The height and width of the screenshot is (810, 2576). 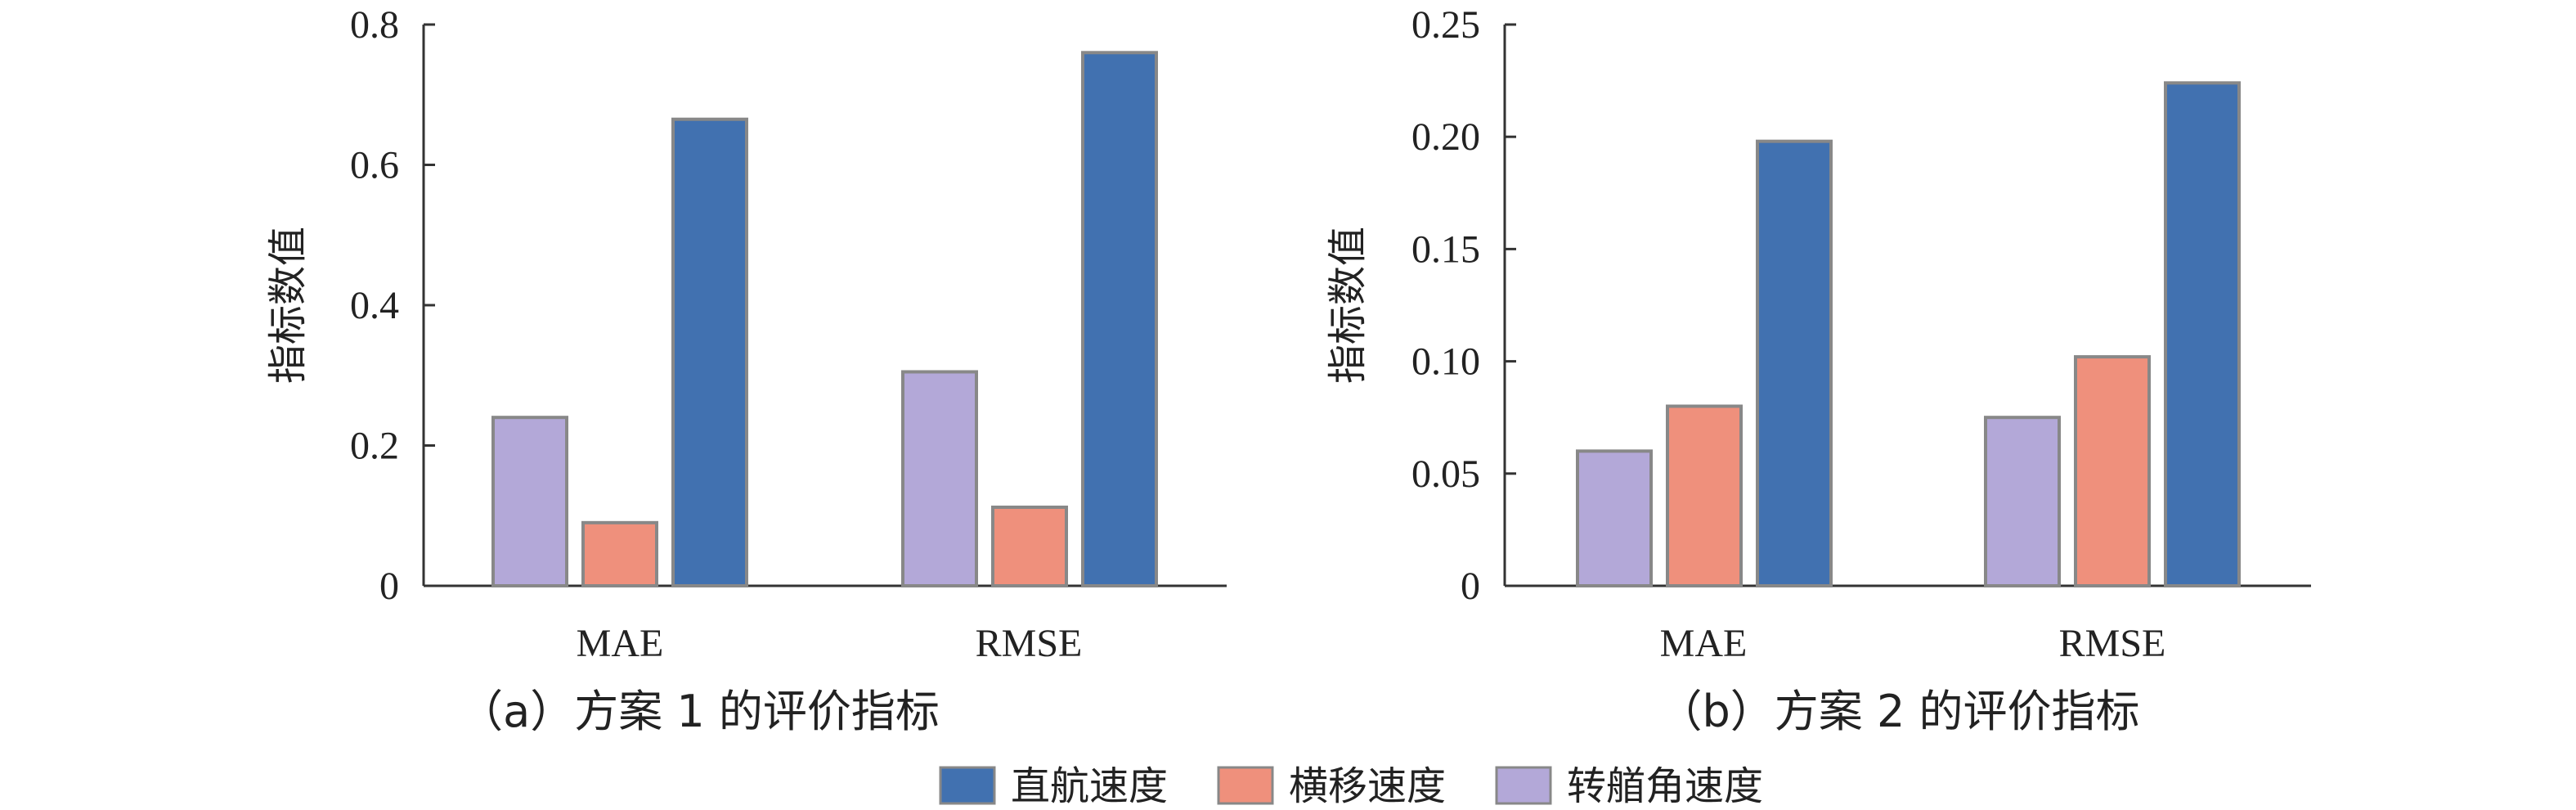 What do you see at coordinates (1446, 362) in the screenshot?
I see `y-tick-label: 0.10` at bounding box center [1446, 362].